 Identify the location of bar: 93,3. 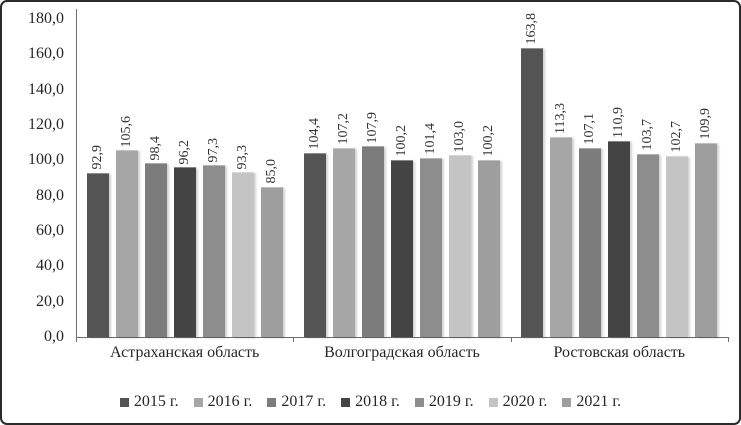
(242, 241).